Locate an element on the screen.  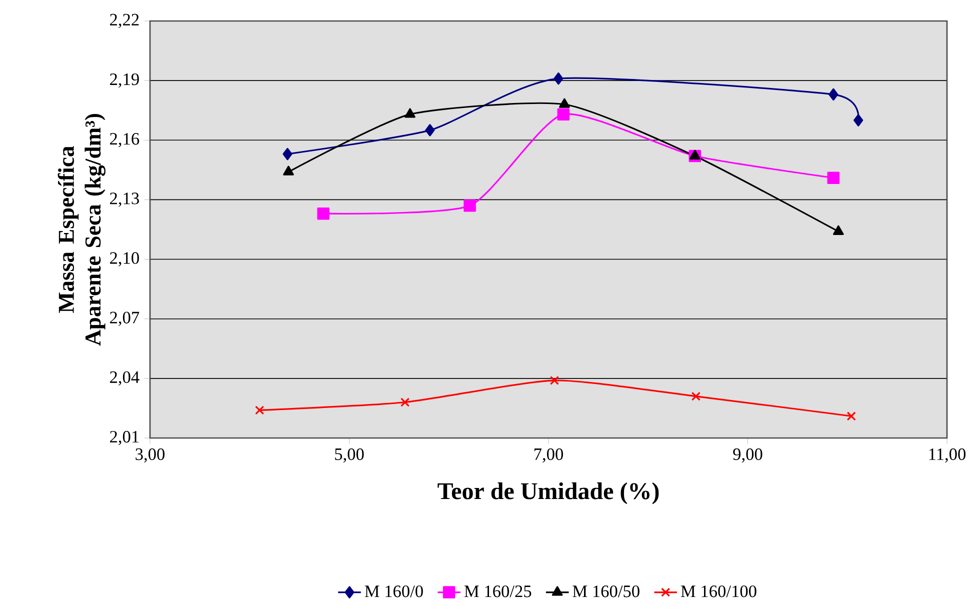
legend-label: M 160/0 is located at coordinates (393, 592).